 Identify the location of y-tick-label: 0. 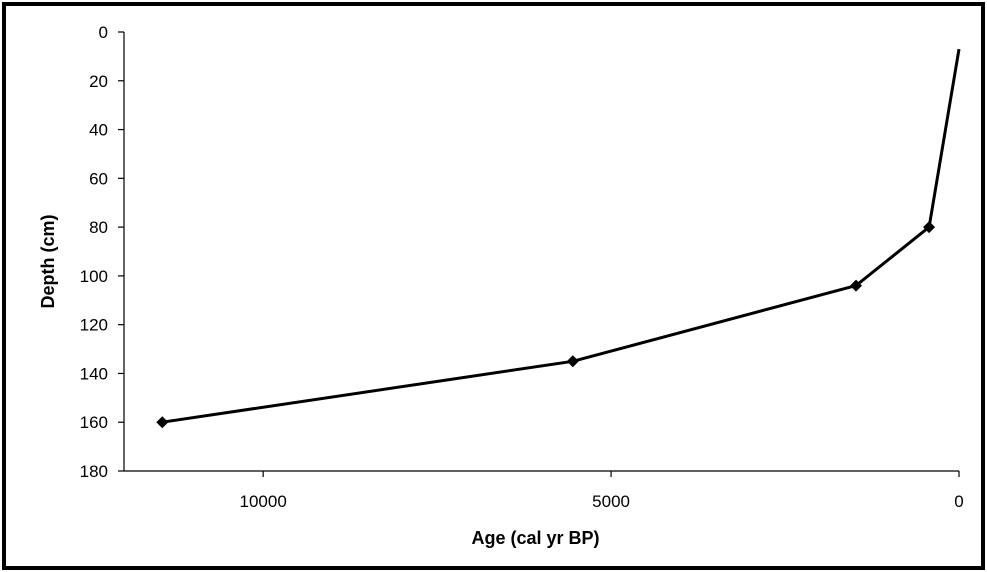
(103, 32).